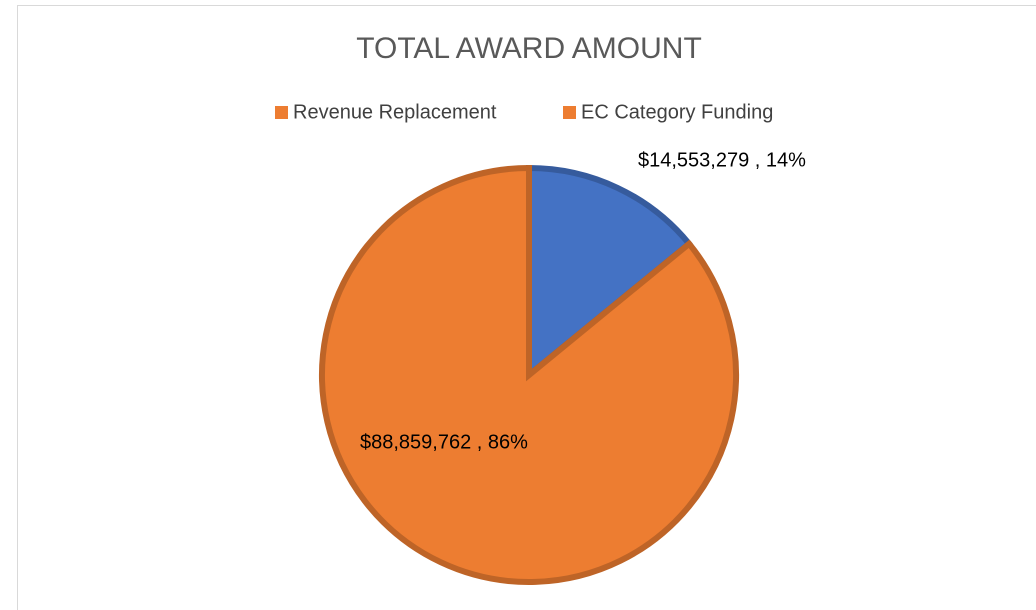 Image resolution: width=1036 pixels, height=610 pixels. What do you see at coordinates (722, 160) in the screenshot?
I see `data-label: $14,553,279 , 14%` at bounding box center [722, 160].